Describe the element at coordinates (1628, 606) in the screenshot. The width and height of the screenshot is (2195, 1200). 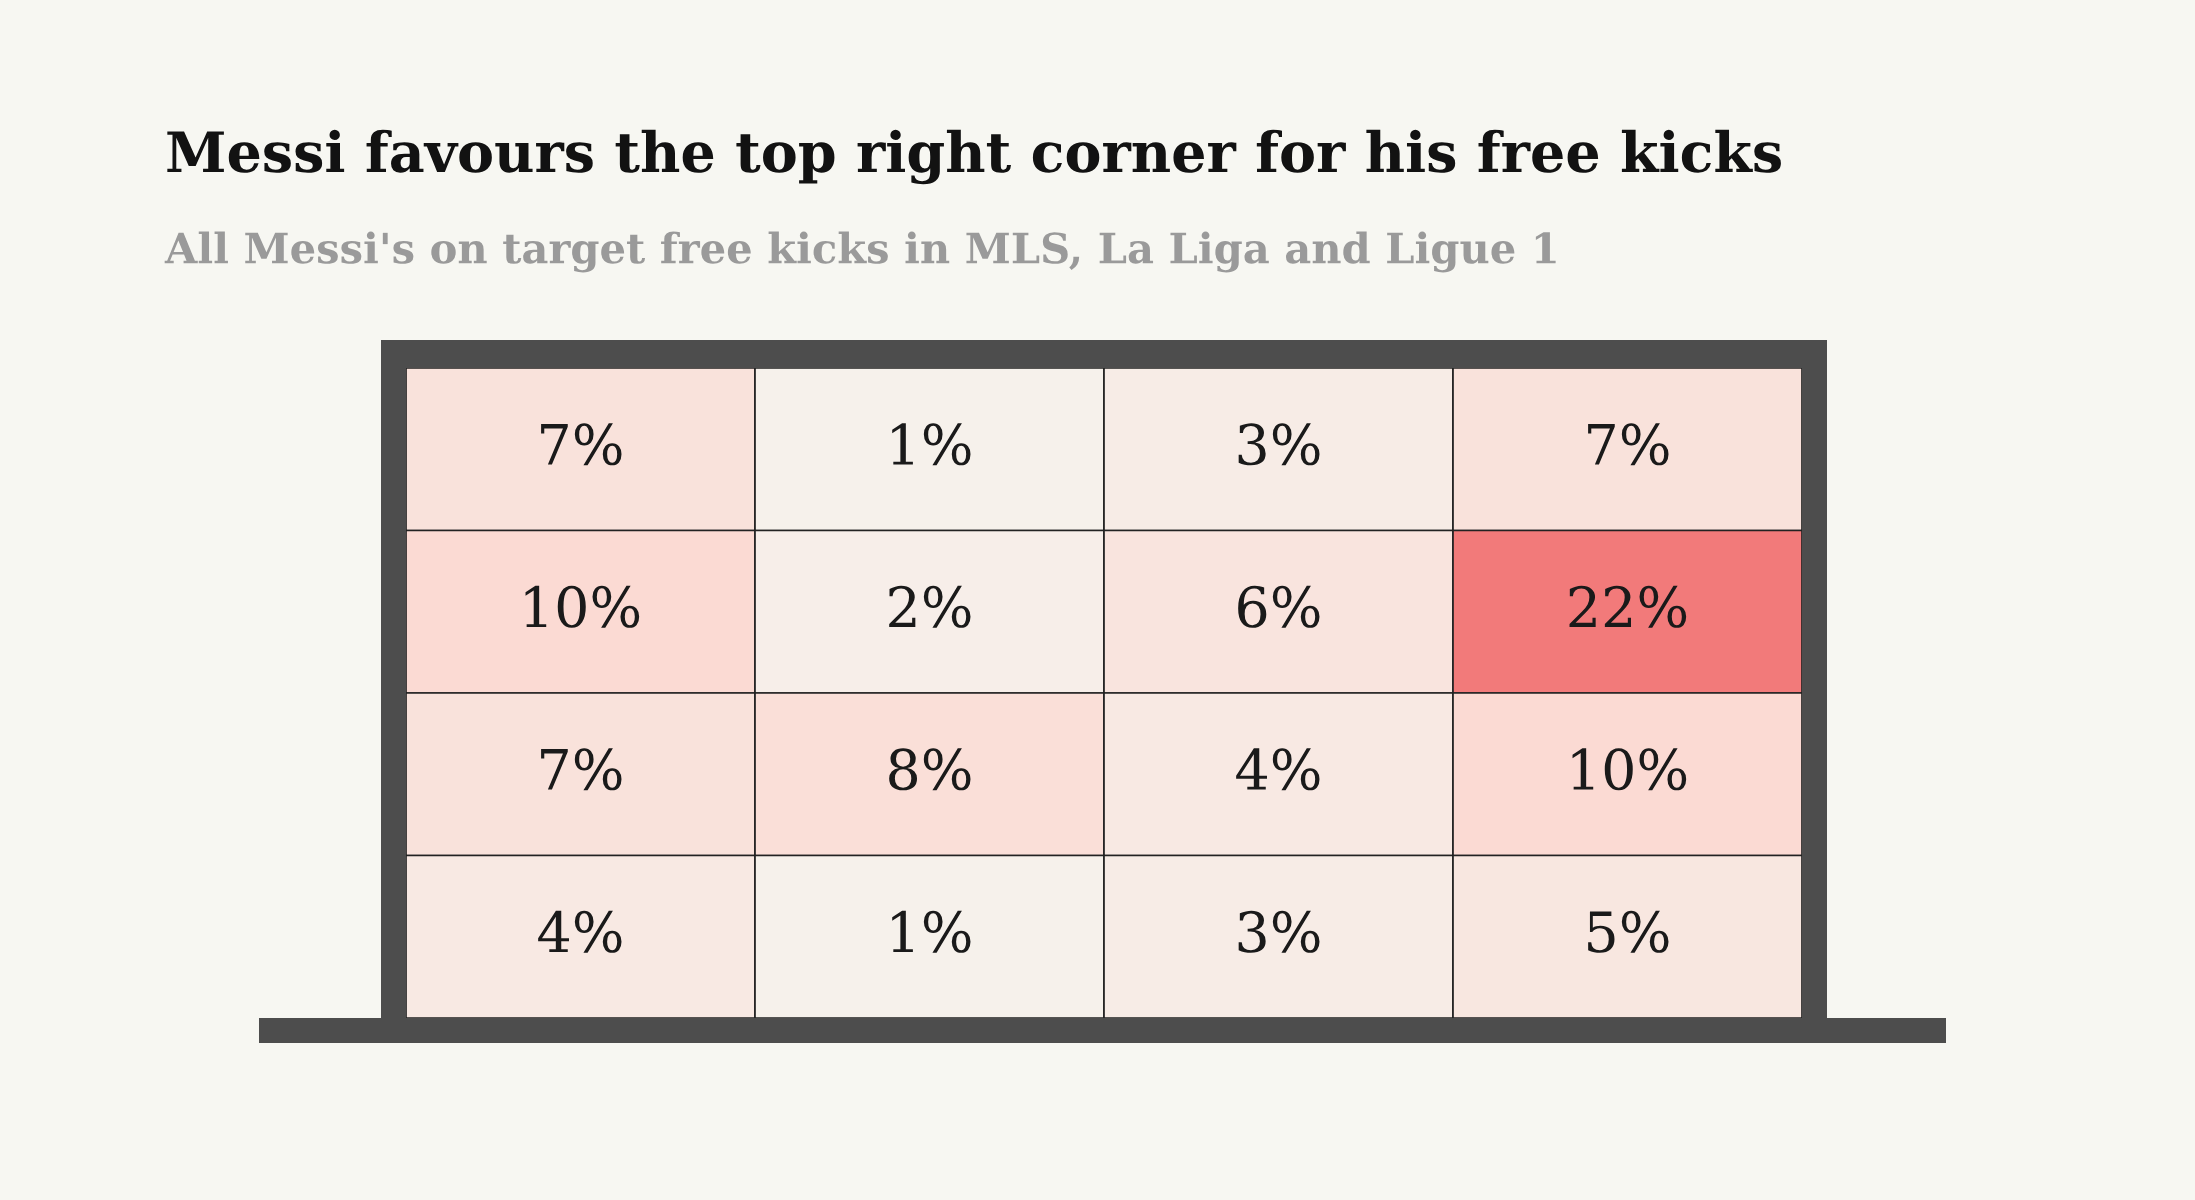
I see `data-label: 22%` at that location.